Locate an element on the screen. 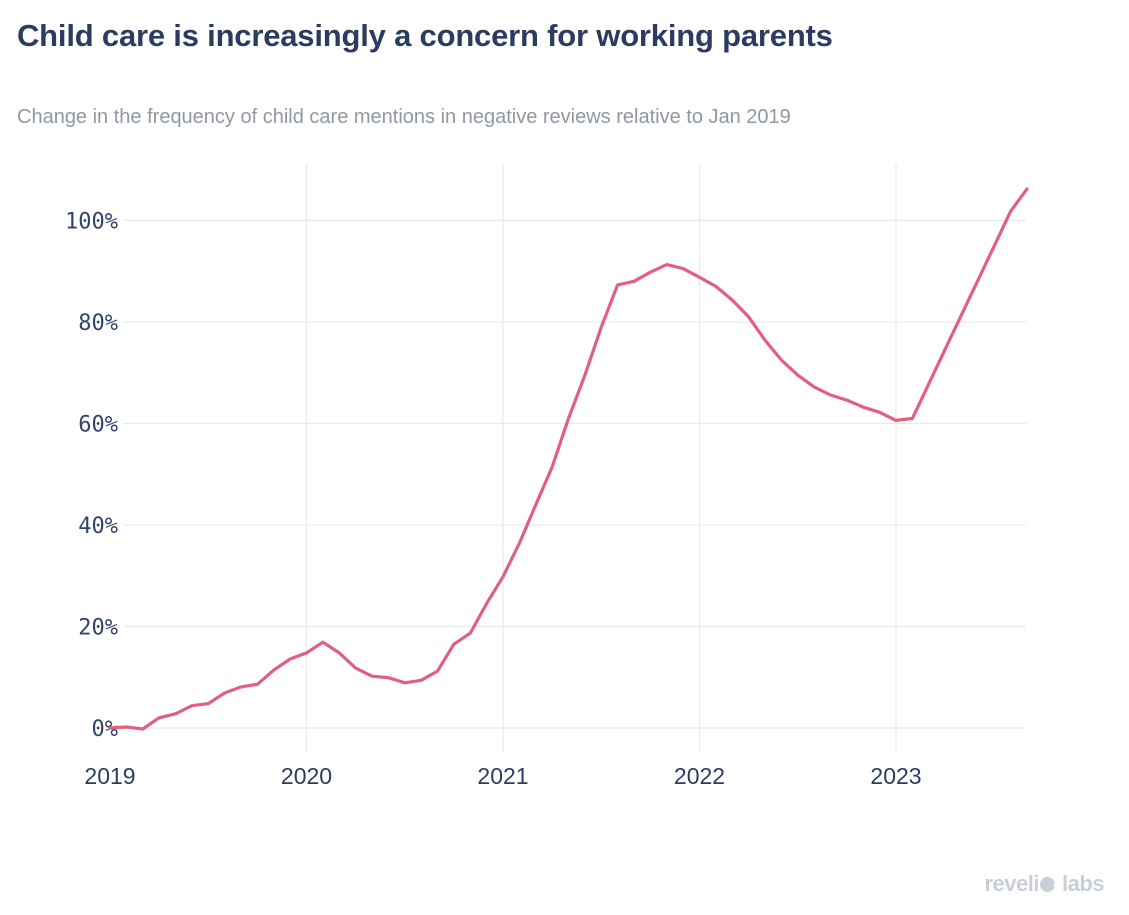 The width and height of the screenshot is (1129, 915). x-tick-label: 2023 is located at coordinates (895, 776).